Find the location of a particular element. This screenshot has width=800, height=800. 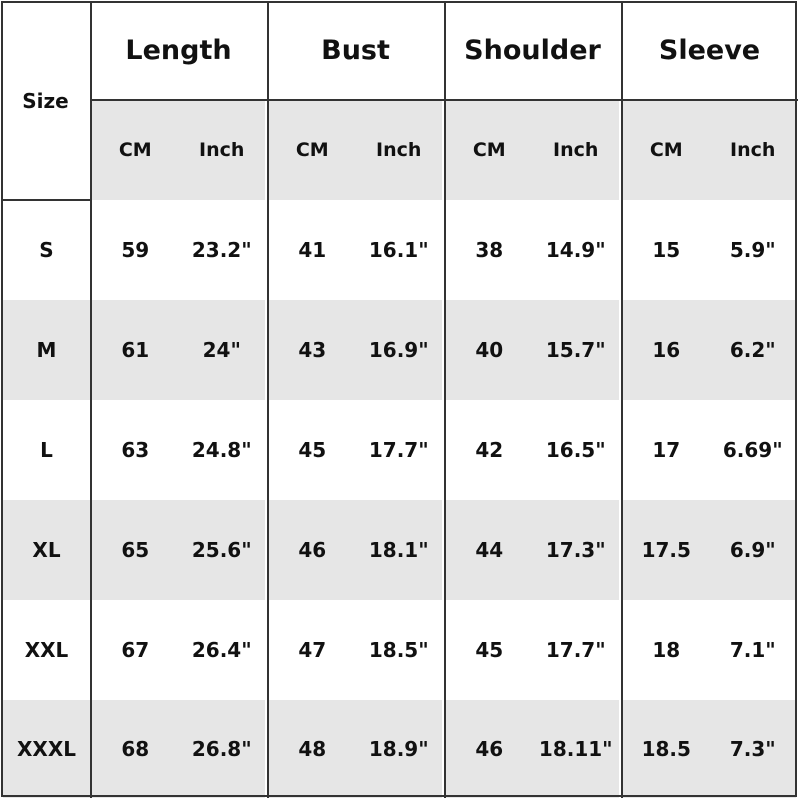

table-cell: 16.5" is located at coordinates (575, 450).